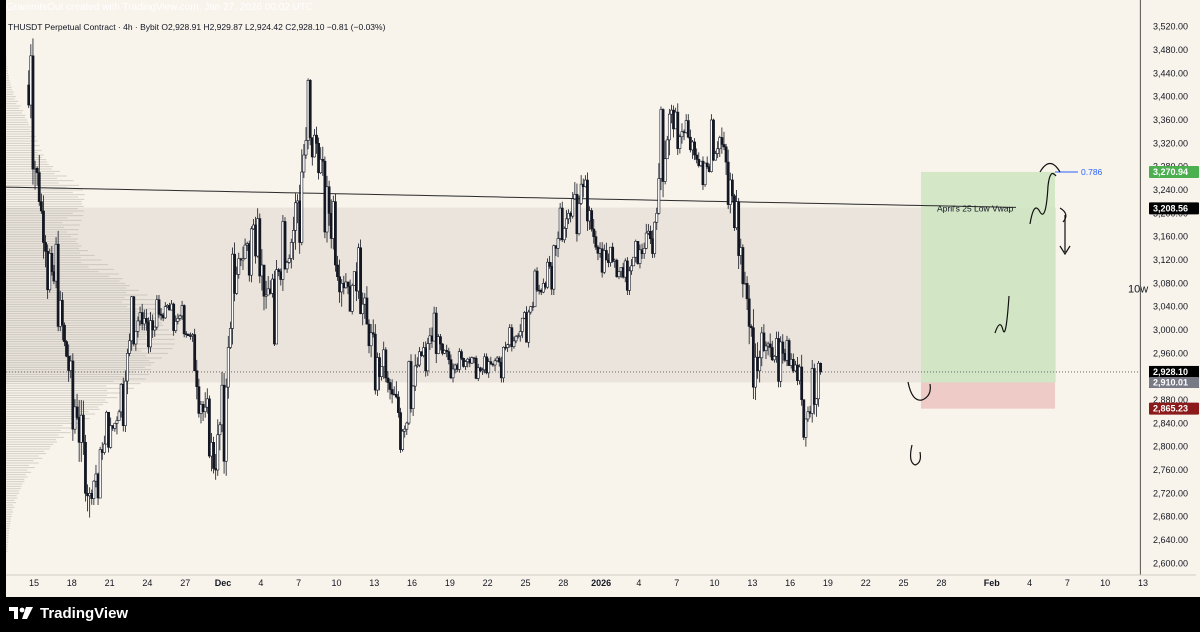 The height and width of the screenshot is (632, 1200). I want to click on price-tick-label: 2,600.00, so click(1170, 563).